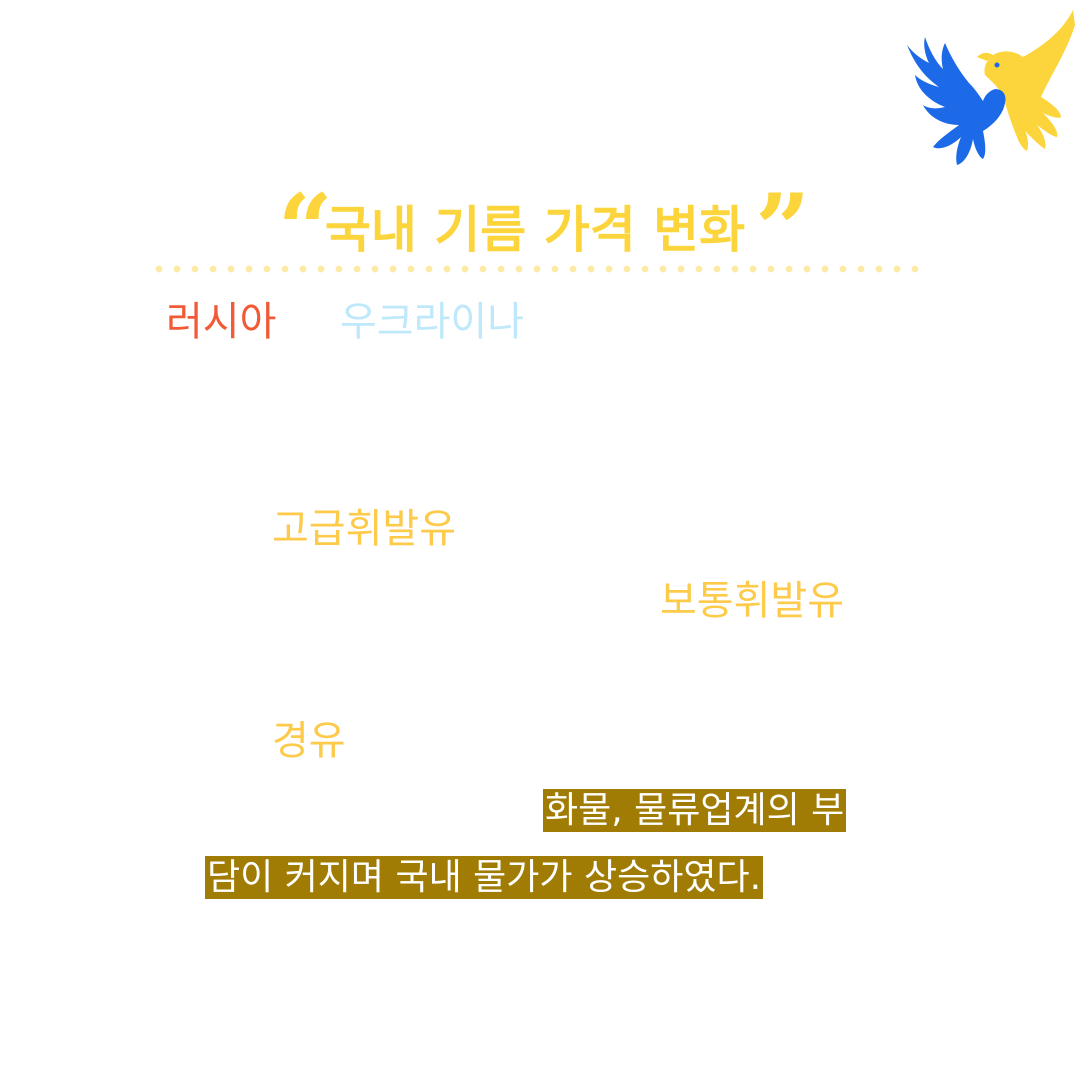  Describe the element at coordinates (309, 741) in the screenshot. I see `diesel-label: 경유` at that location.